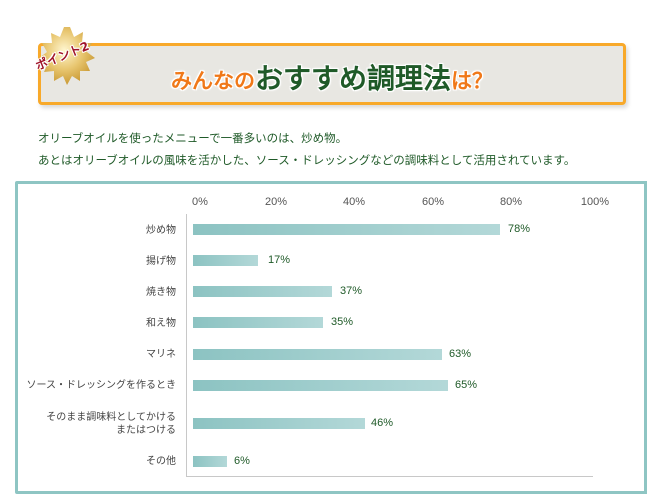 Image resolution: width=662 pixels, height=495 pixels. Describe the element at coordinates (161, 461) in the screenshot. I see `category-label: その他` at that location.